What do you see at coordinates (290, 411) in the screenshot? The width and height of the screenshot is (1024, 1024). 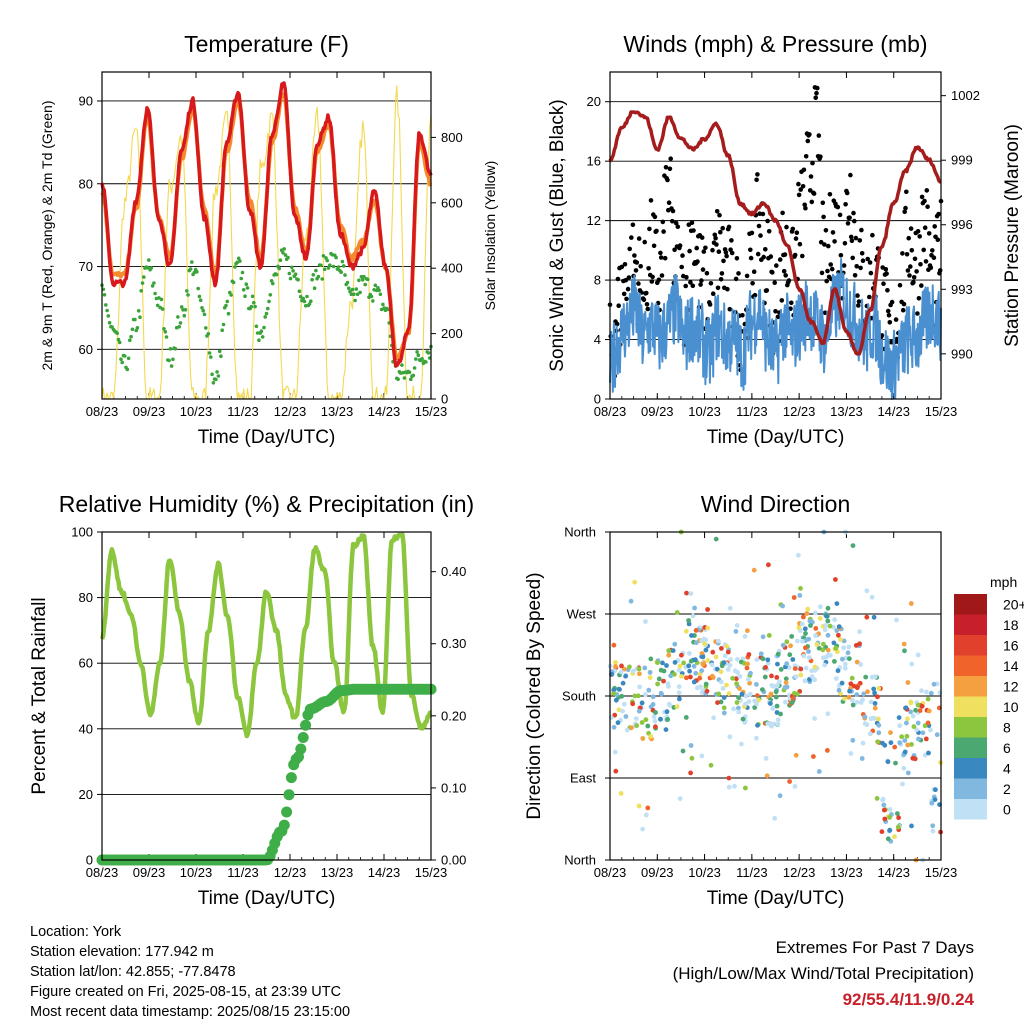 I see `x-tick-label: 12/23` at bounding box center [290, 411].